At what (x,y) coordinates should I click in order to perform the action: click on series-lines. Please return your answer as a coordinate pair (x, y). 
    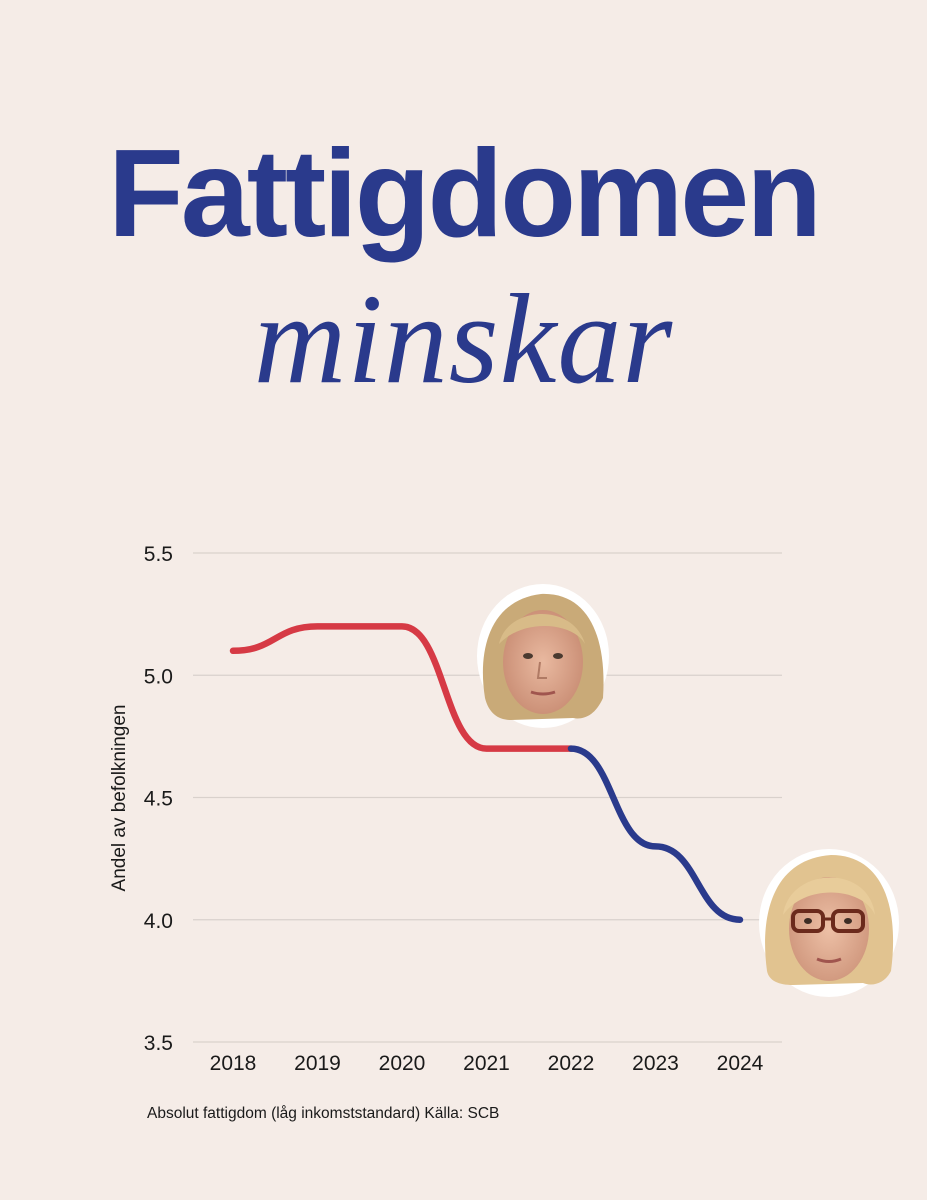
    Looking at the image, I should click on (486, 773).